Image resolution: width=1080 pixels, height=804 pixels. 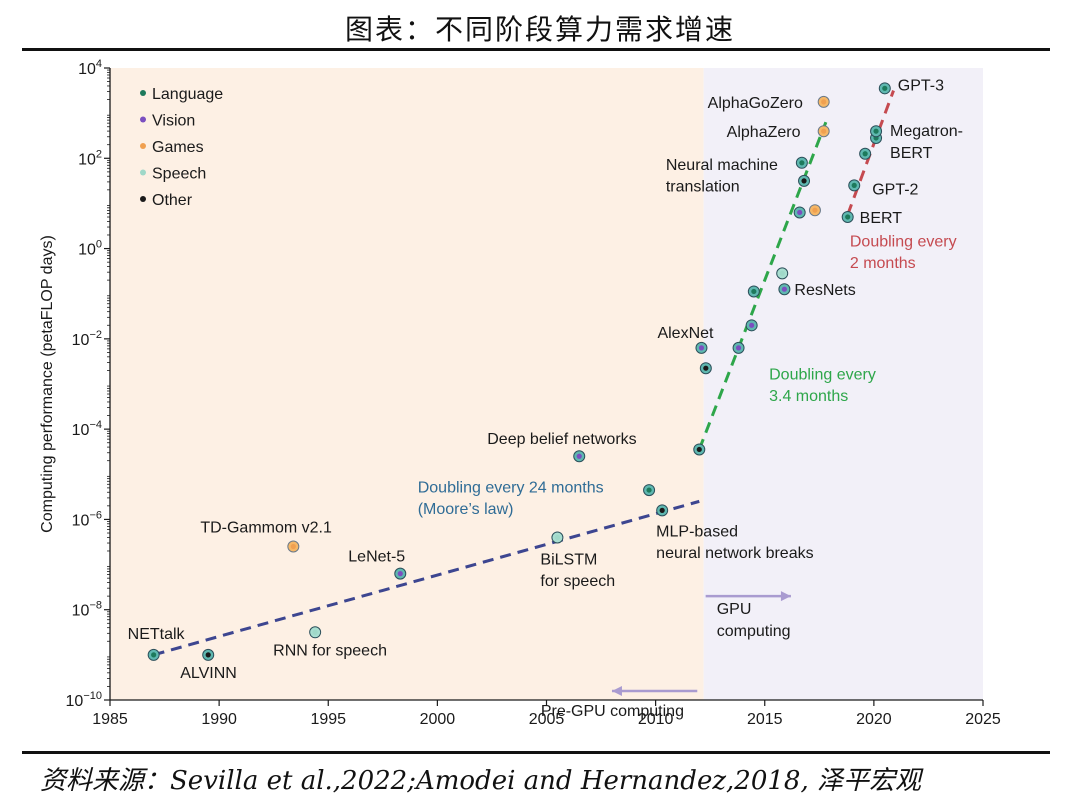 I want to click on legend-label: Other, so click(x=172, y=200).